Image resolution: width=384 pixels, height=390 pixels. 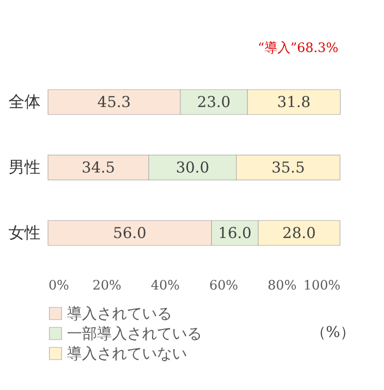 I want to click on x-tick-label: 0%, so click(x=59, y=286).